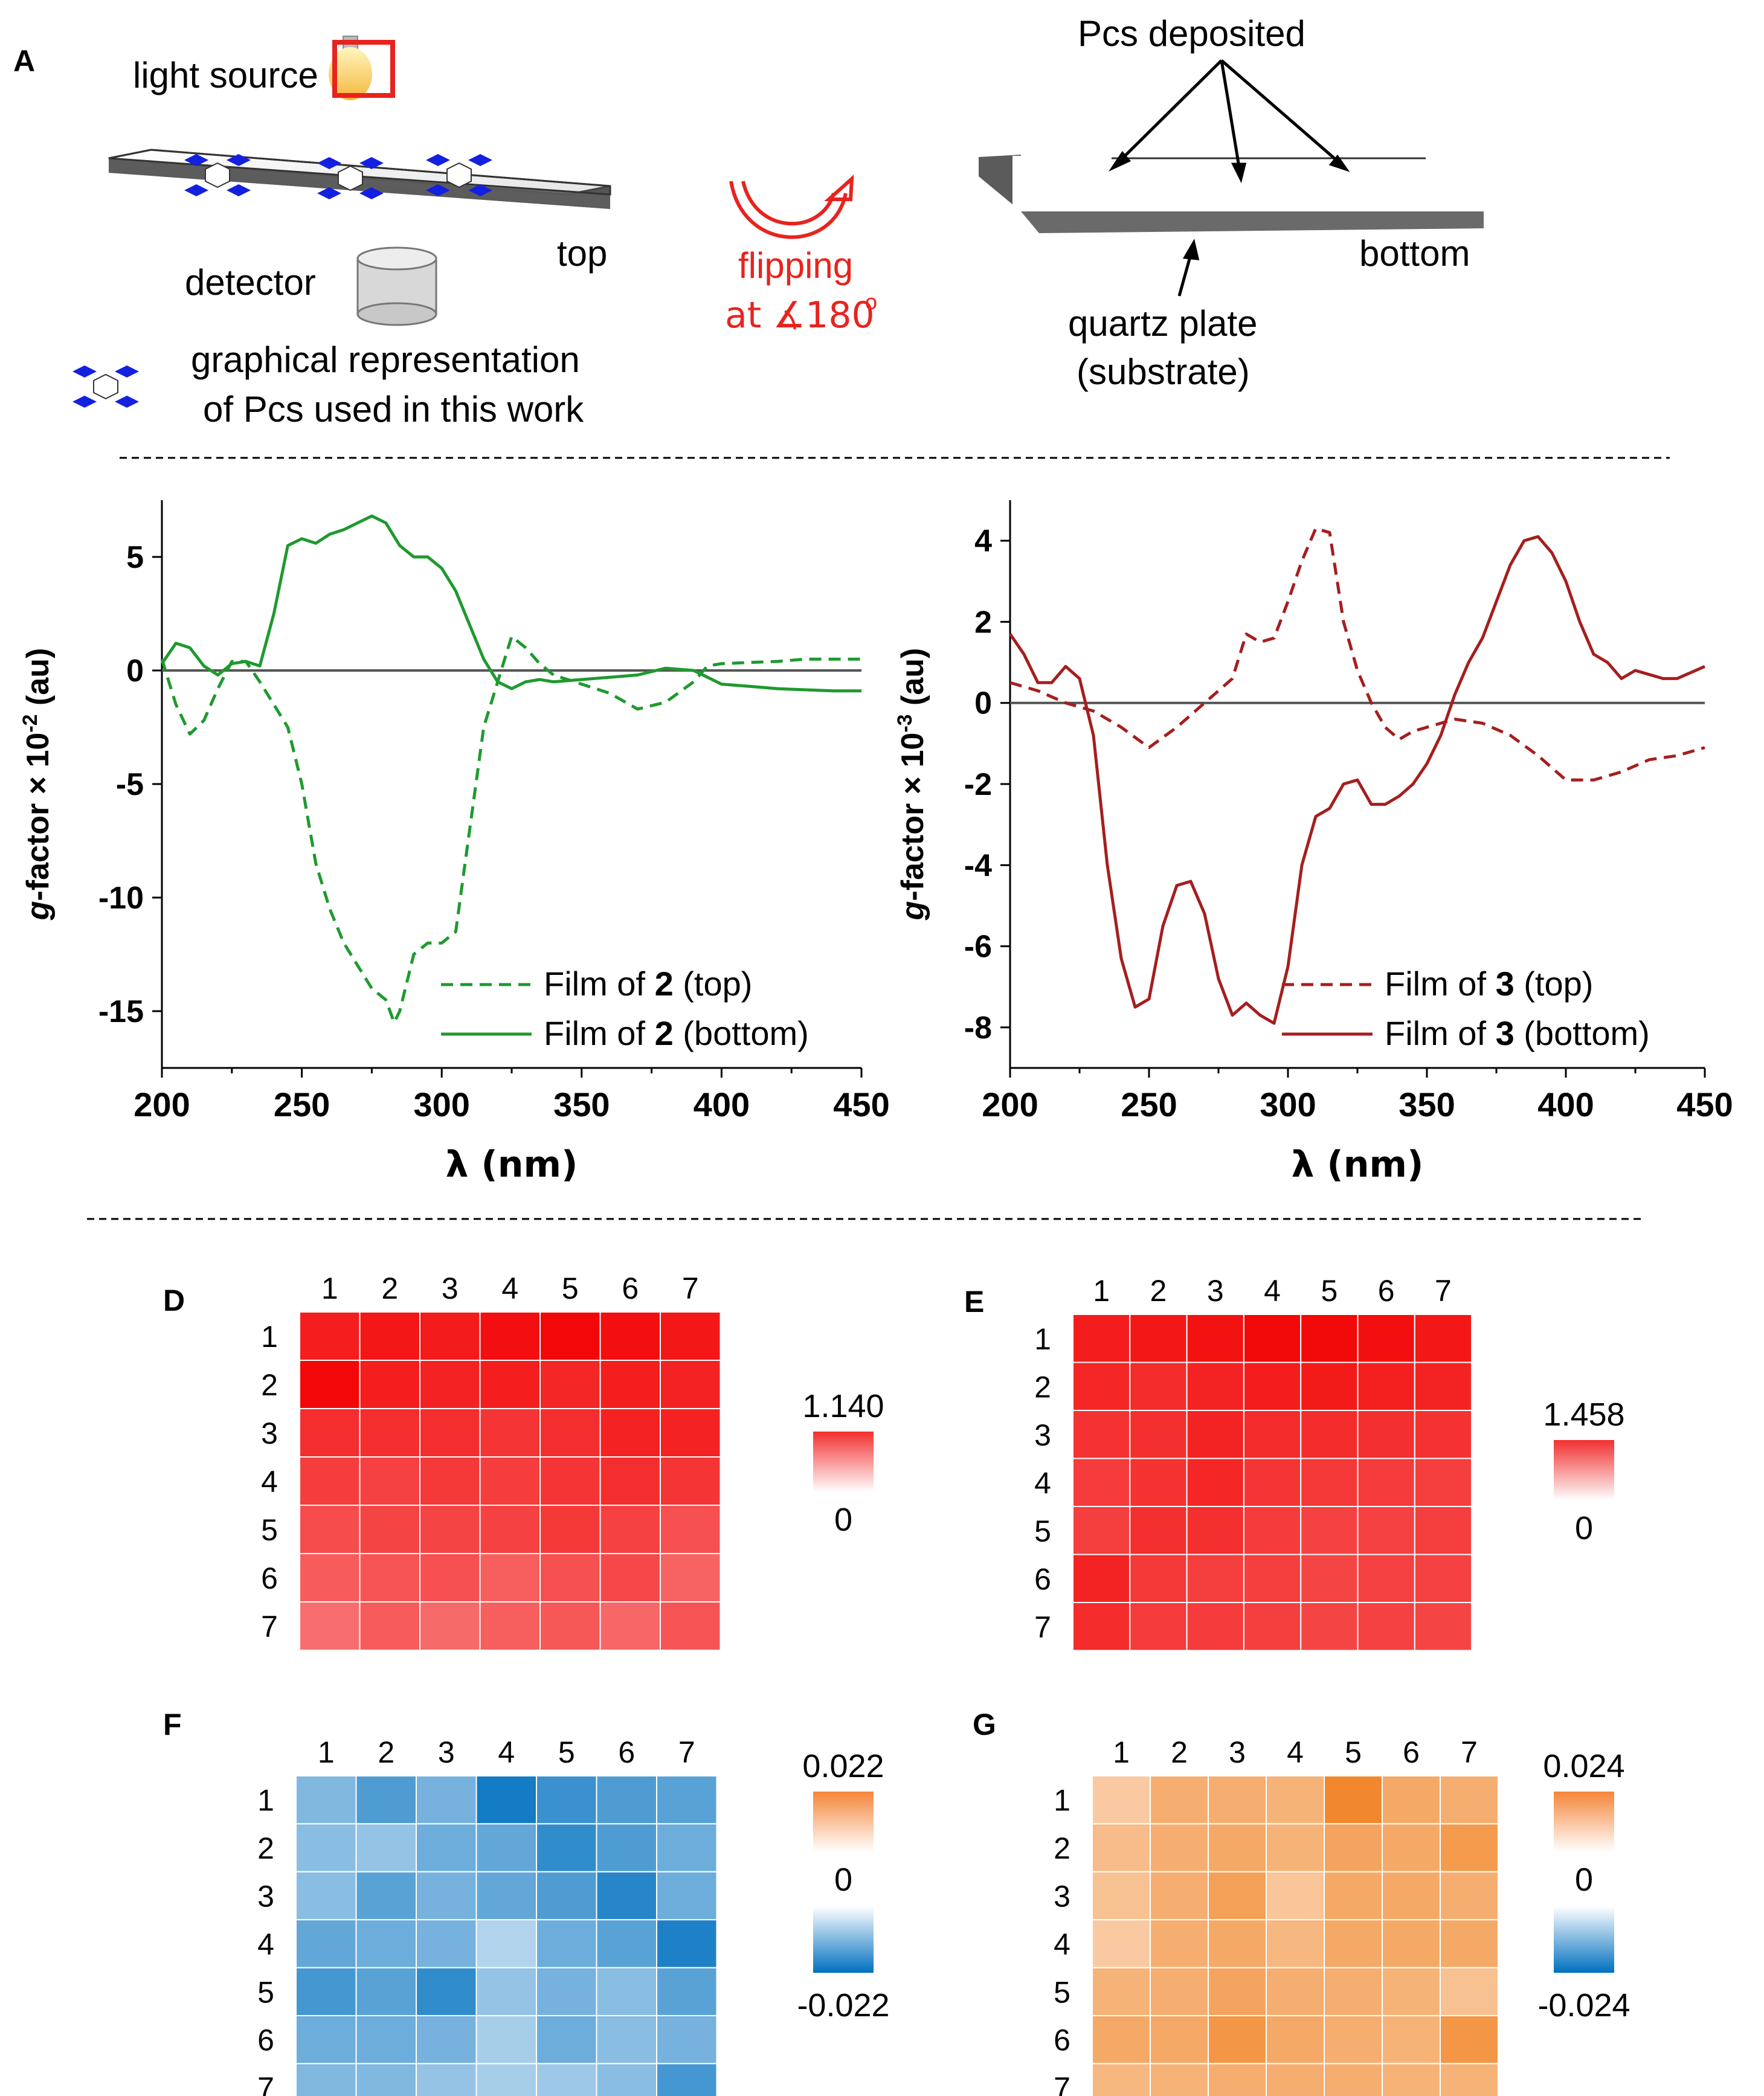  Describe the element at coordinates (843, 1406) in the screenshot. I see `scale-max-label: 1.140` at that location.